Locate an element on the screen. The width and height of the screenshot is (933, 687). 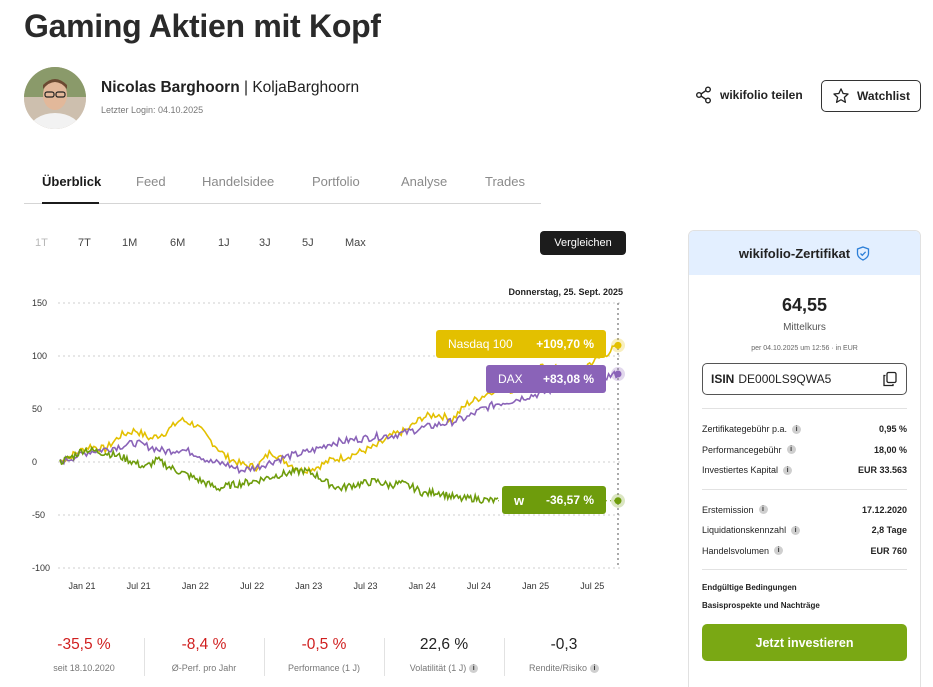
certificate-timestamp: per 04.10.2025 um 12:56 · in EUR is located at coordinates (804, 348).